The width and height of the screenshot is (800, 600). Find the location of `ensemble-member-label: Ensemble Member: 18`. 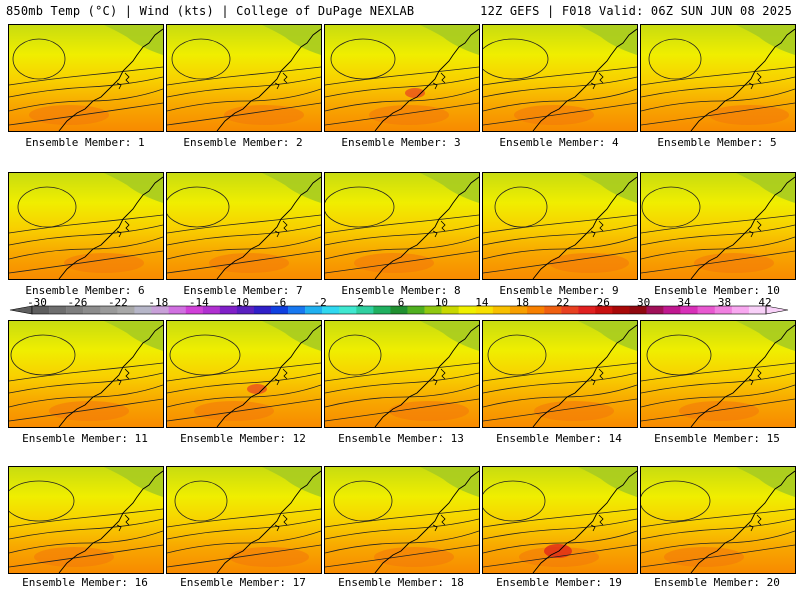

ensemble-member-label: Ensemble Member: 18 is located at coordinates (401, 582).